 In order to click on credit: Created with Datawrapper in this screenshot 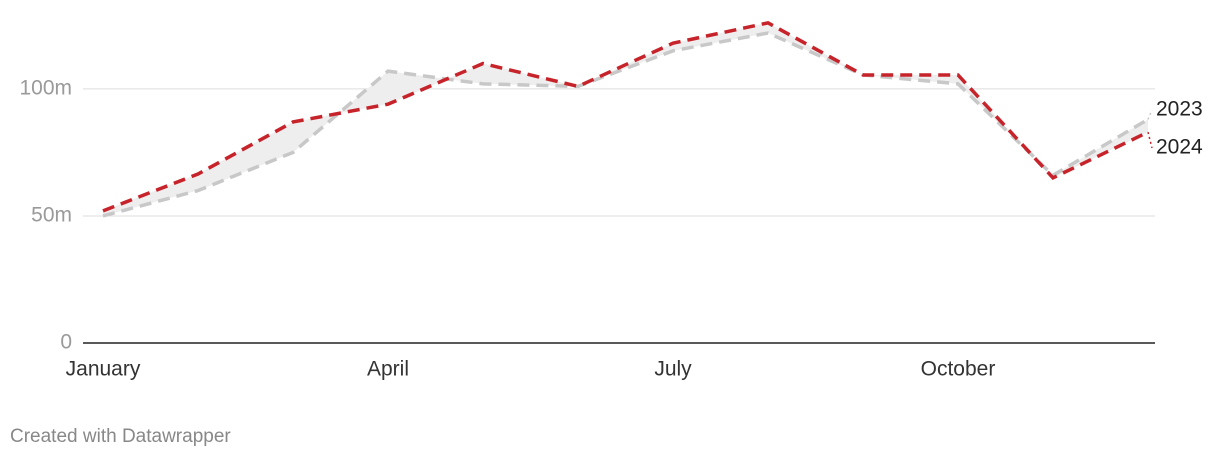, I will do `click(120, 436)`.